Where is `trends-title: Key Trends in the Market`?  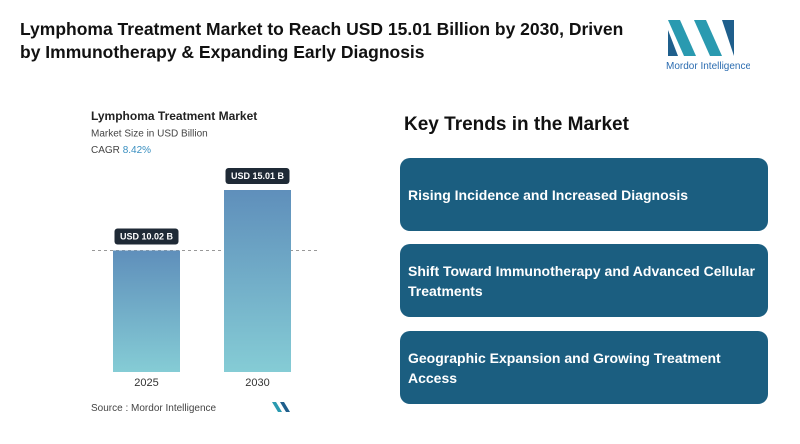 trends-title: Key Trends in the Market is located at coordinates (516, 124).